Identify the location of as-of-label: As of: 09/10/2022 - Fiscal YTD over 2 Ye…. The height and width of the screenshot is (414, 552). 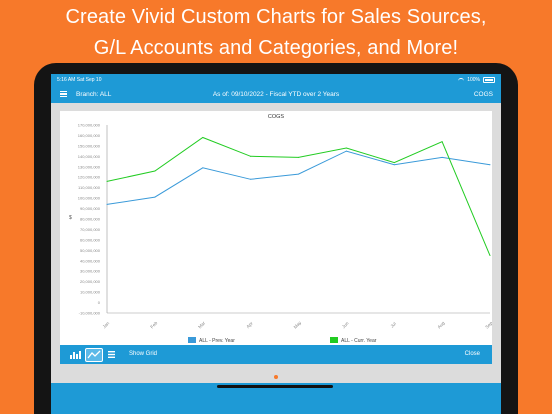
(276, 94).